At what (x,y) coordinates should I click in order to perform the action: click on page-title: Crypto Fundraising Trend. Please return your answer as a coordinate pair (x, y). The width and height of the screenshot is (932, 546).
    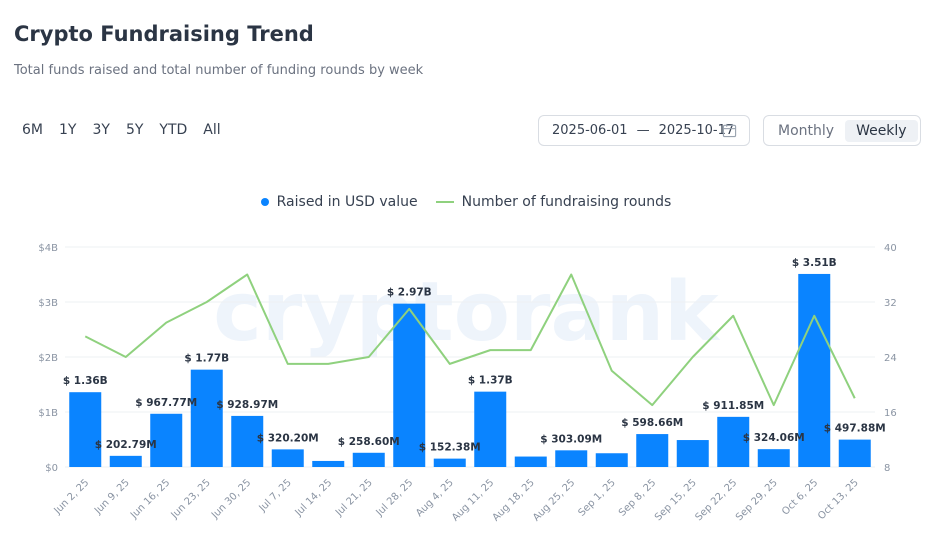
    Looking at the image, I should click on (164, 34).